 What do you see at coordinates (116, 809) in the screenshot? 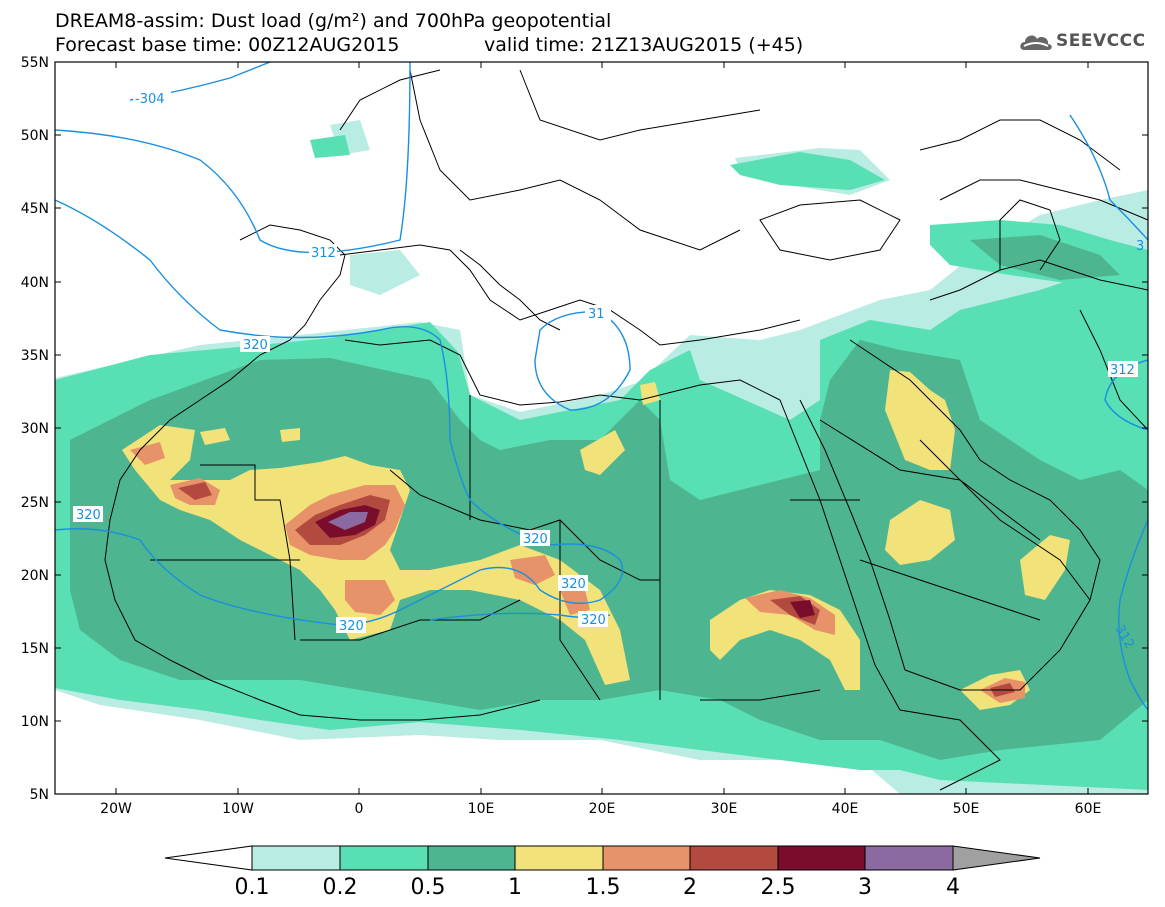
I see `lon-label: 20W` at bounding box center [116, 809].